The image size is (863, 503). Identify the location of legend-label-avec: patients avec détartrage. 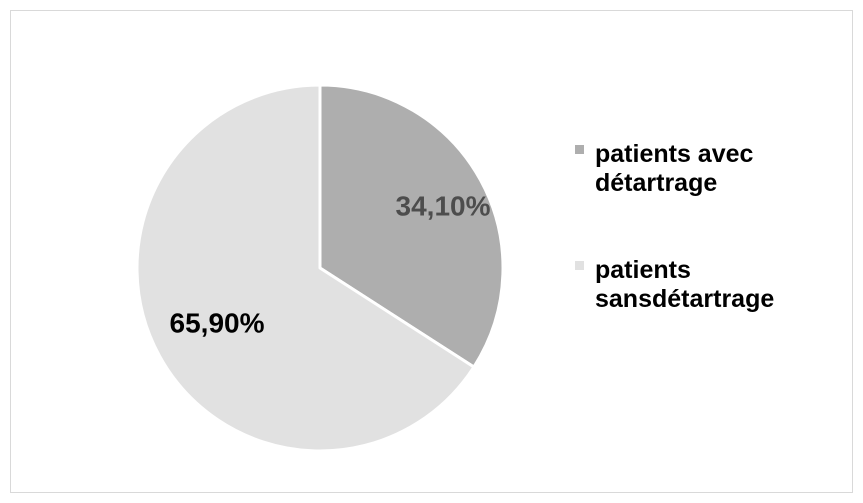
(674, 168).